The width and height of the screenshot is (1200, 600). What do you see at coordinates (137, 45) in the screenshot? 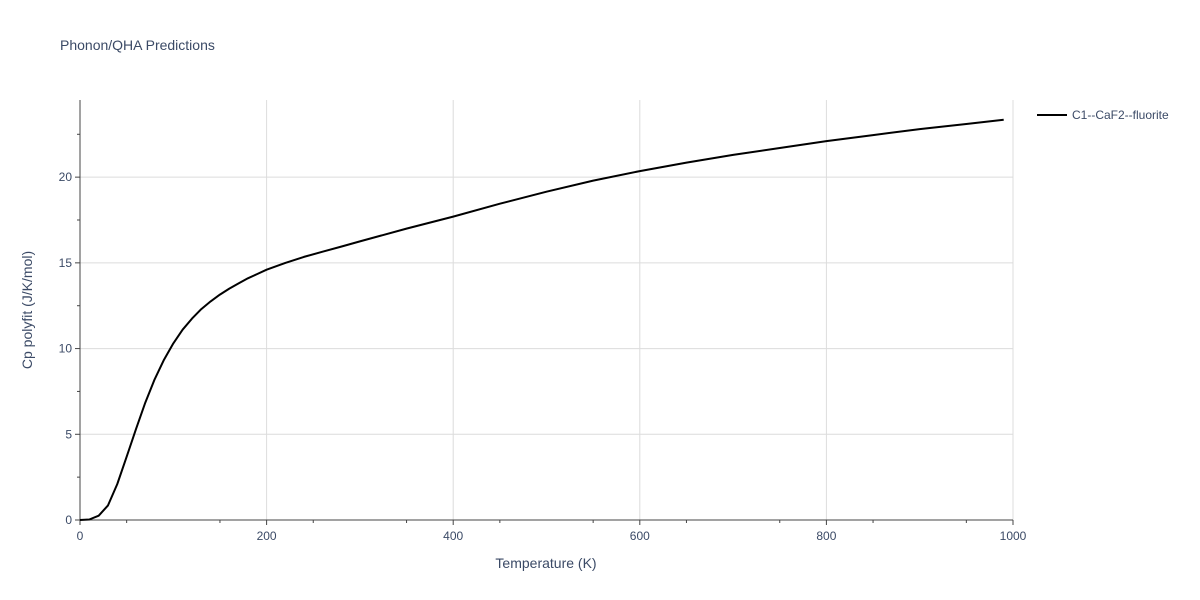
I see `chart-title: Phonon/QHA Predictions` at bounding box center [137, 45].